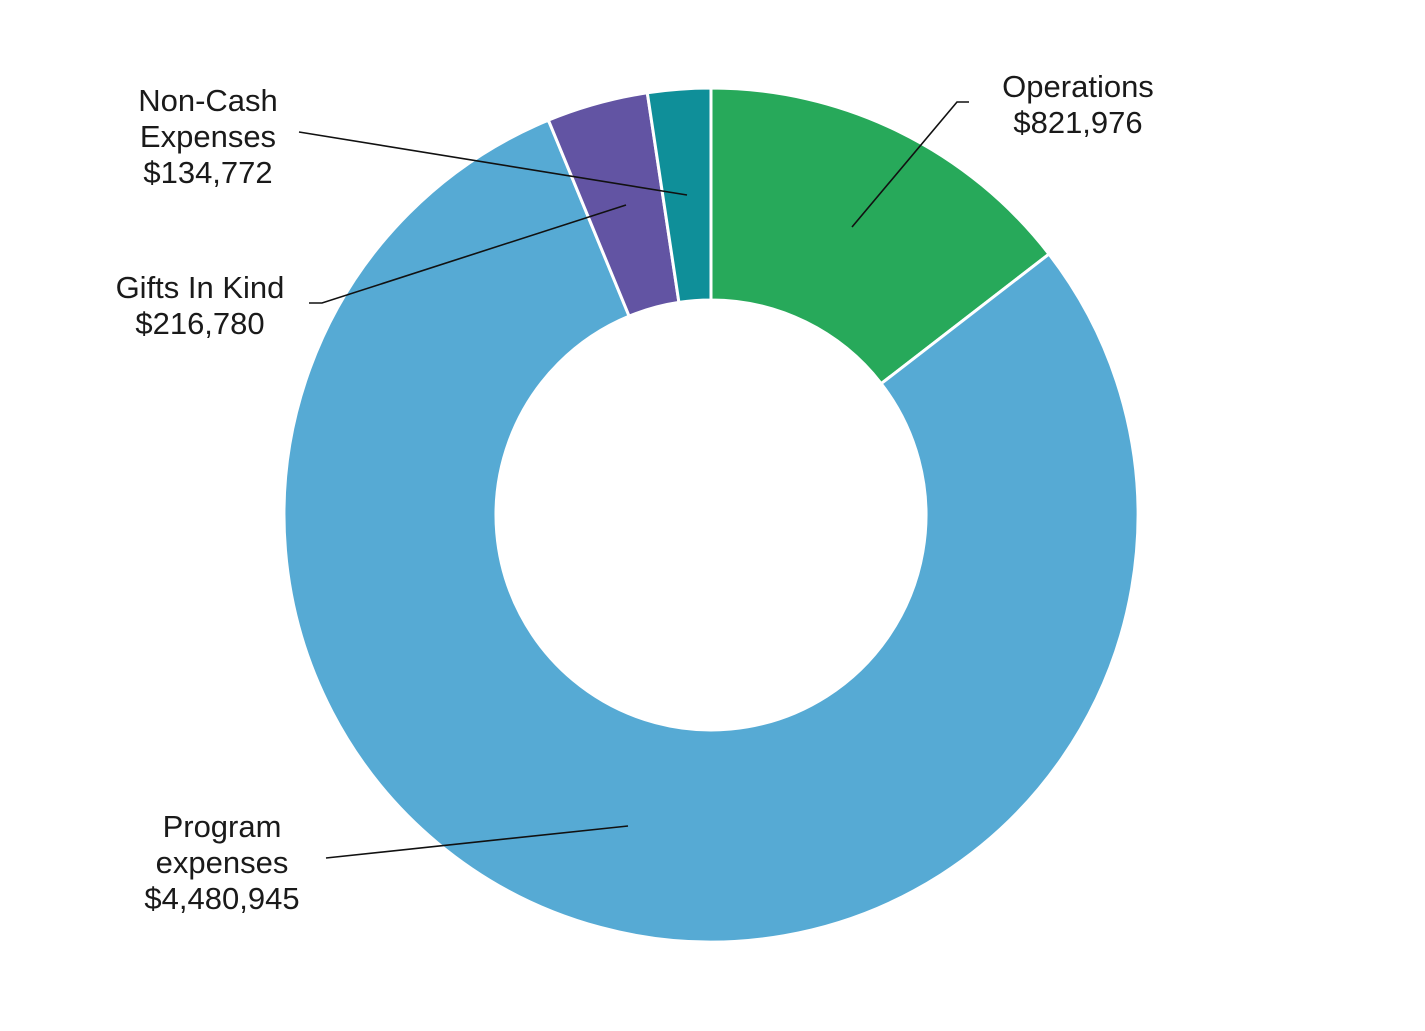 This screenshot has width=1425, height=1031. I want to click on leader-line-program-expenses, so click(477, 842).